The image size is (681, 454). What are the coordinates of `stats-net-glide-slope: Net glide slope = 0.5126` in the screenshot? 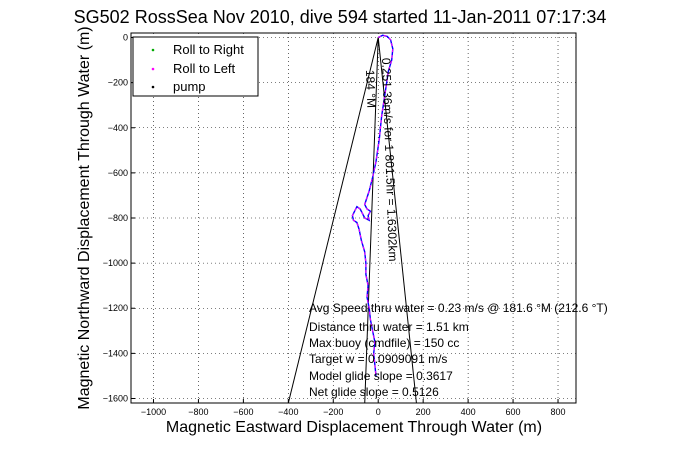 It's located at (374, 392).